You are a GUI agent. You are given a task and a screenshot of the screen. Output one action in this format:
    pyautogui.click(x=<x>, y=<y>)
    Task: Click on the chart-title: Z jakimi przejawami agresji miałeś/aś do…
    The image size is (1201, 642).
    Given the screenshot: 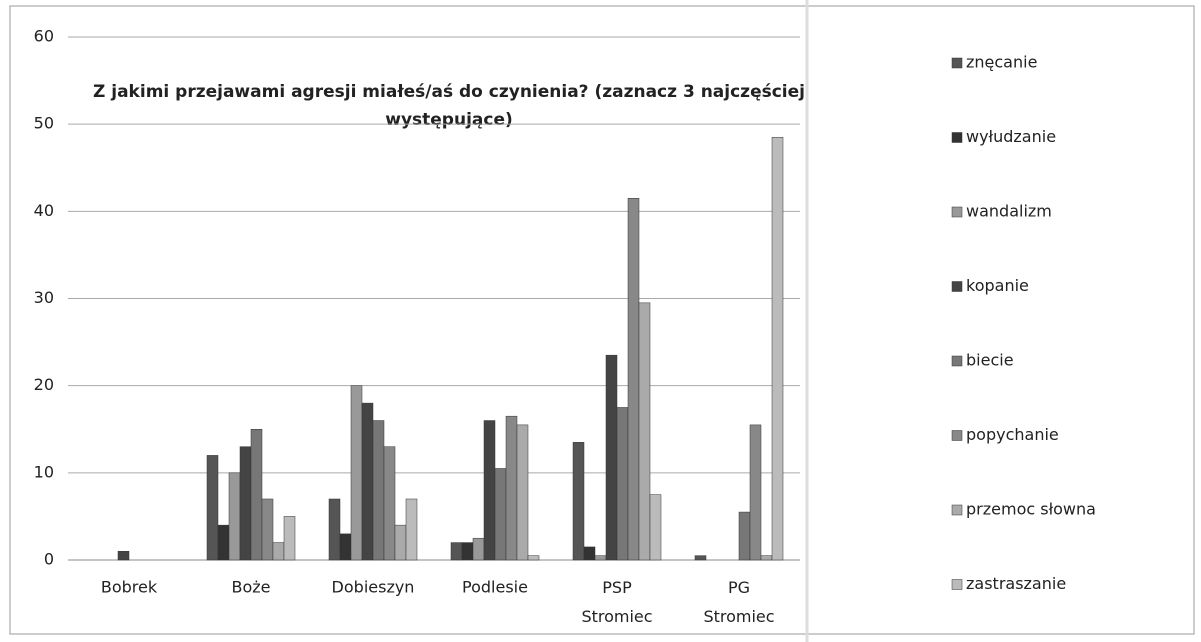 What is the action you would take?
    pyautogui.click(x=449, y=92)
    